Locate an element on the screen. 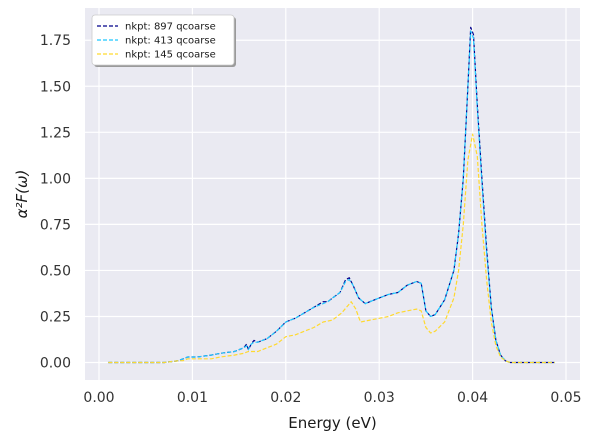 Image resolution: width=595 pixels, height=441 pixels. y-tick-label: 0.25 is located at coordinates (55, 317).